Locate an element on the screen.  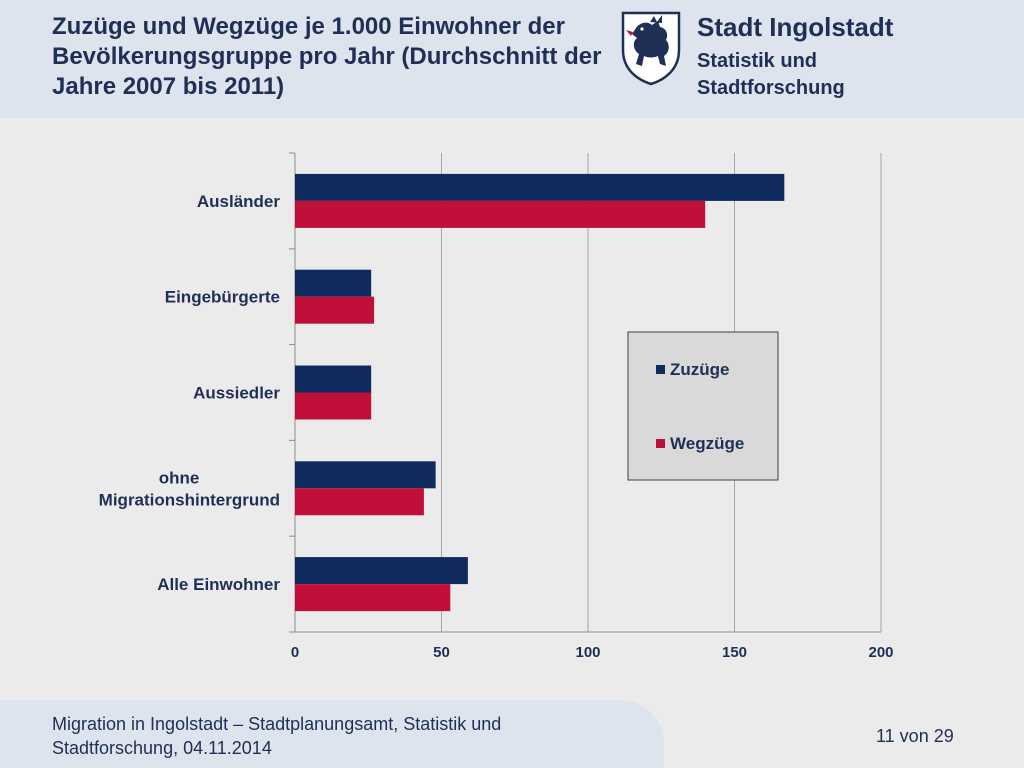
page-number: 11 von 29 is located at coordinates (915, 736).